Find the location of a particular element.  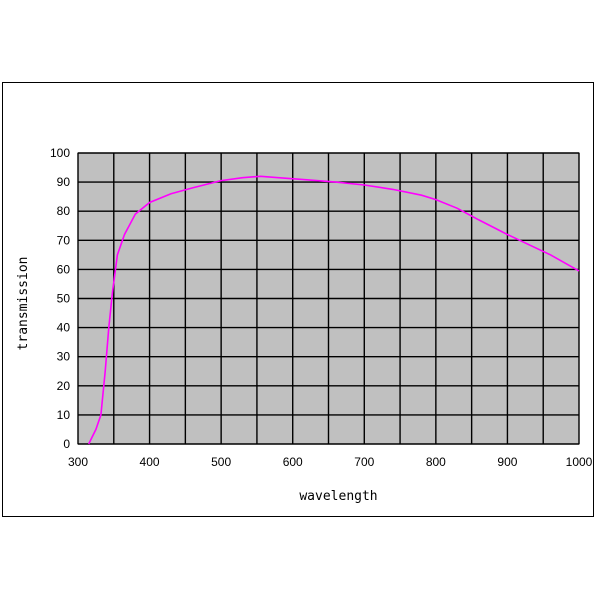

x-axis-title: wavelength is located at coordinates (338, 496).